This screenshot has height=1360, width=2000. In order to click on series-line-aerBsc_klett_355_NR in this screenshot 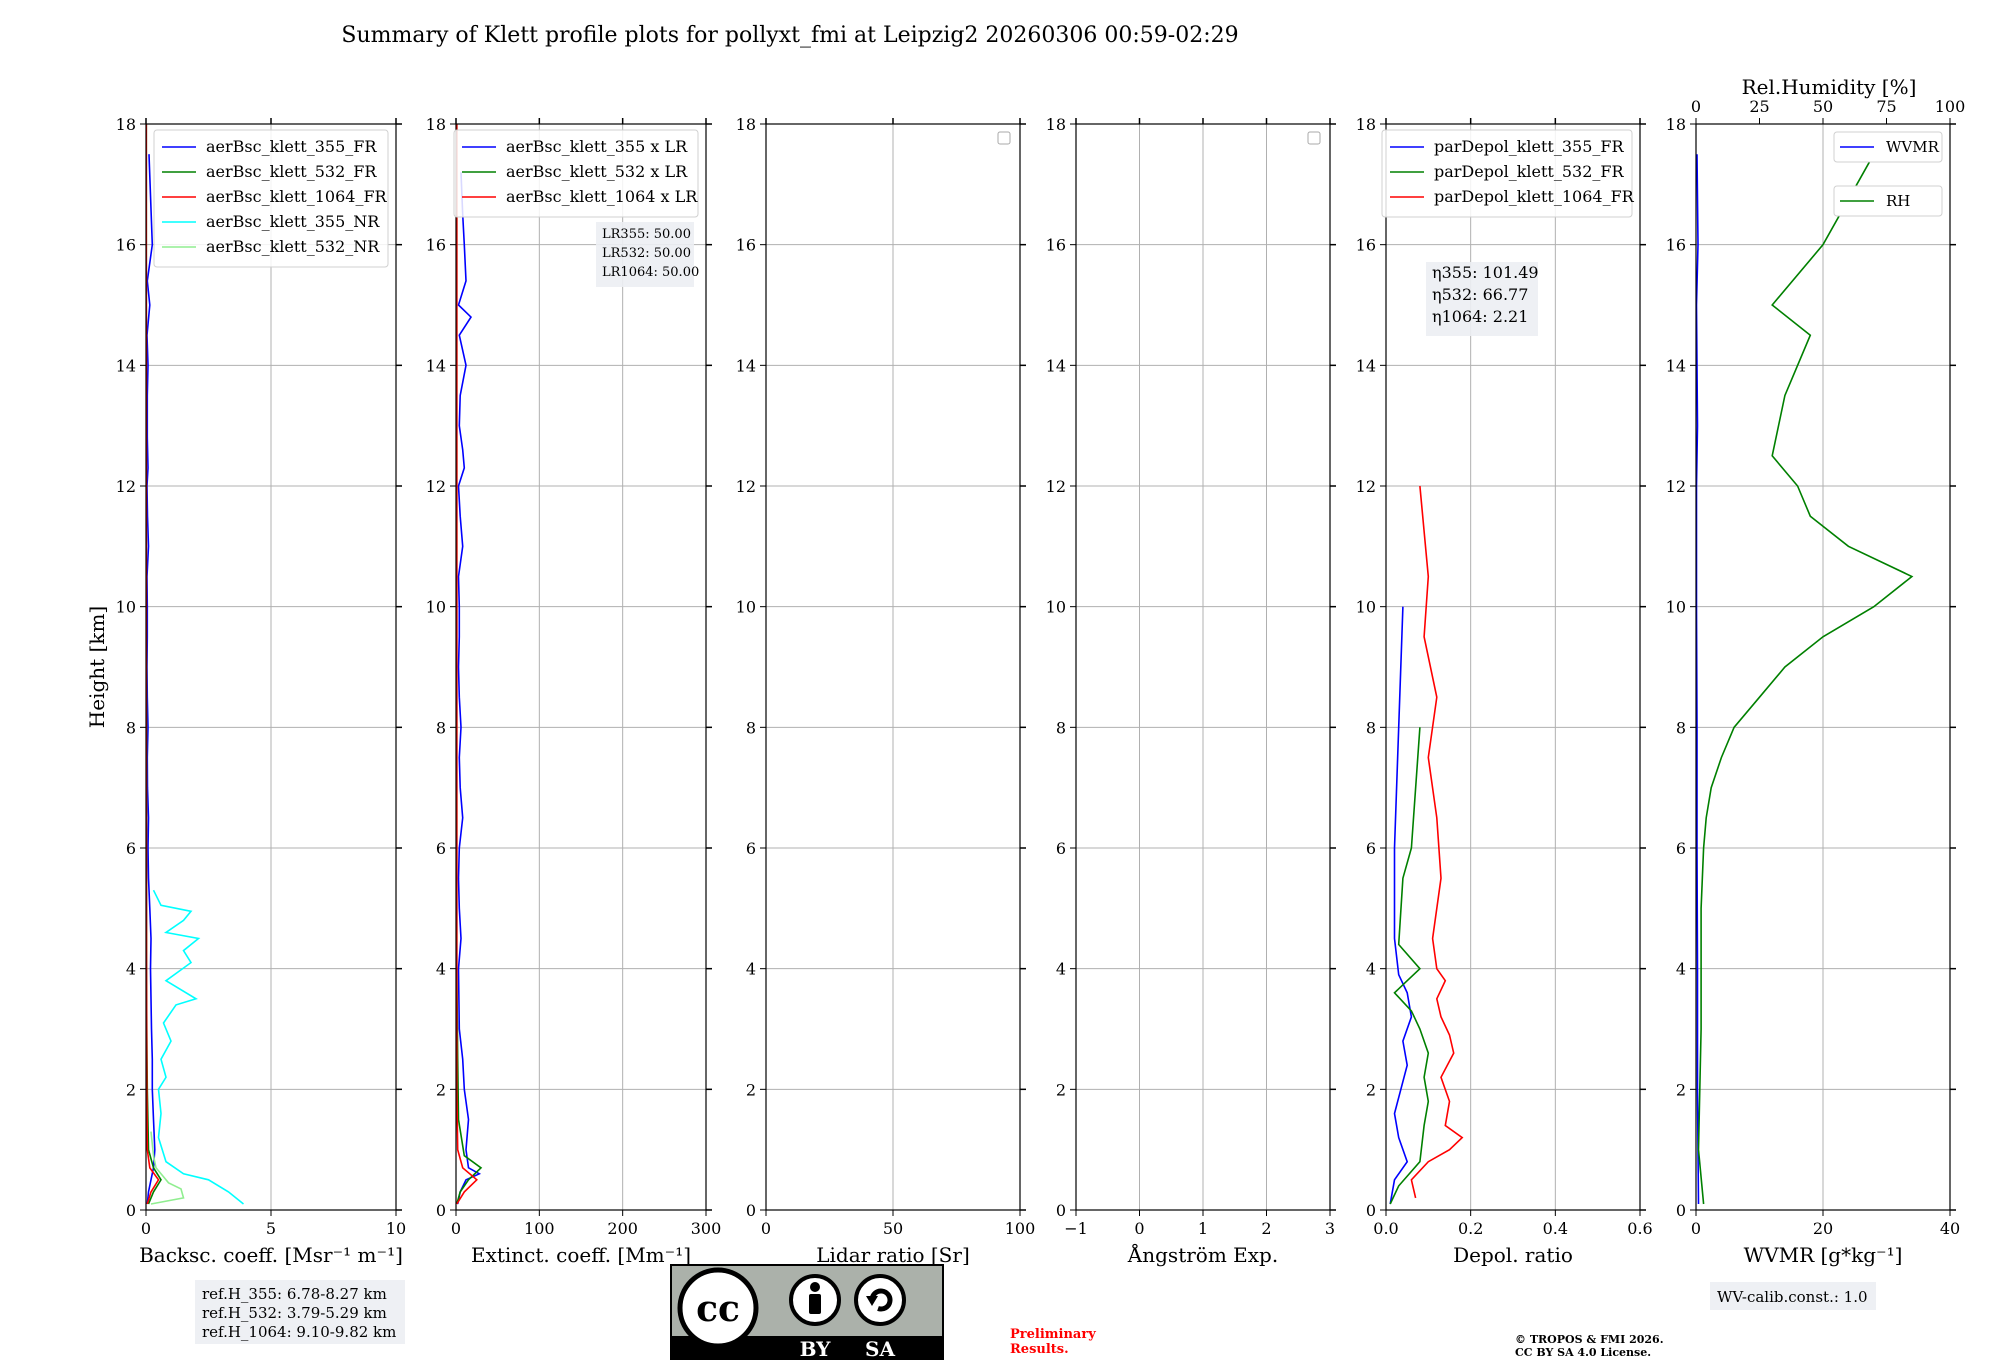, I will do `click(198, 1047)`.